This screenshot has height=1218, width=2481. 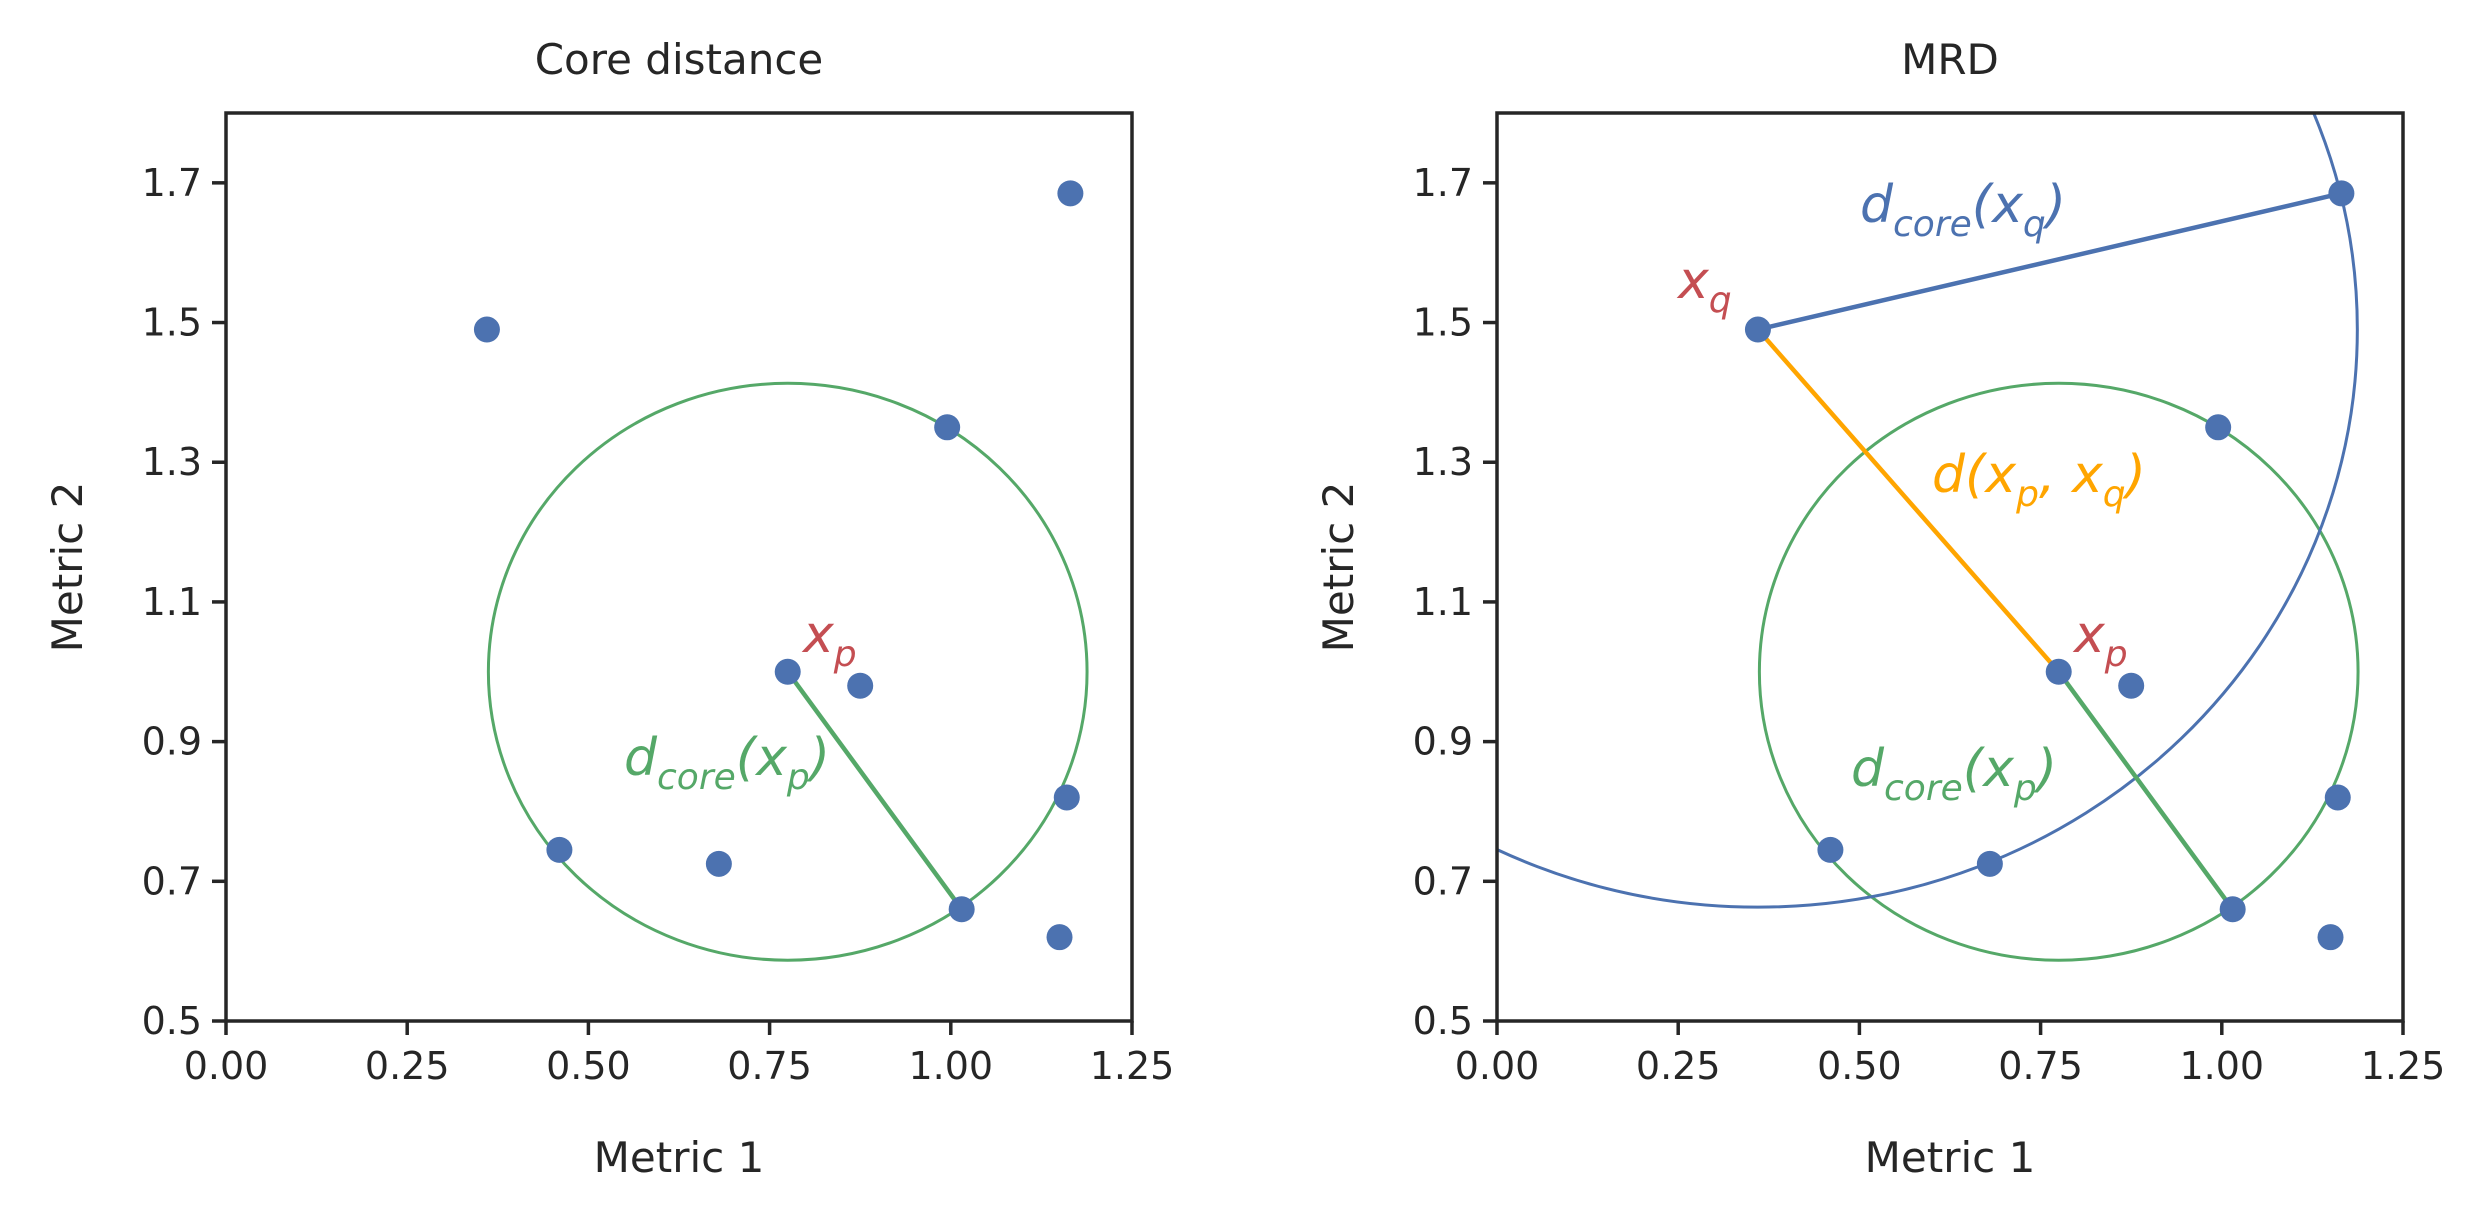 I want to click on label-dpq-close: ), so click(x=2134, y=475).